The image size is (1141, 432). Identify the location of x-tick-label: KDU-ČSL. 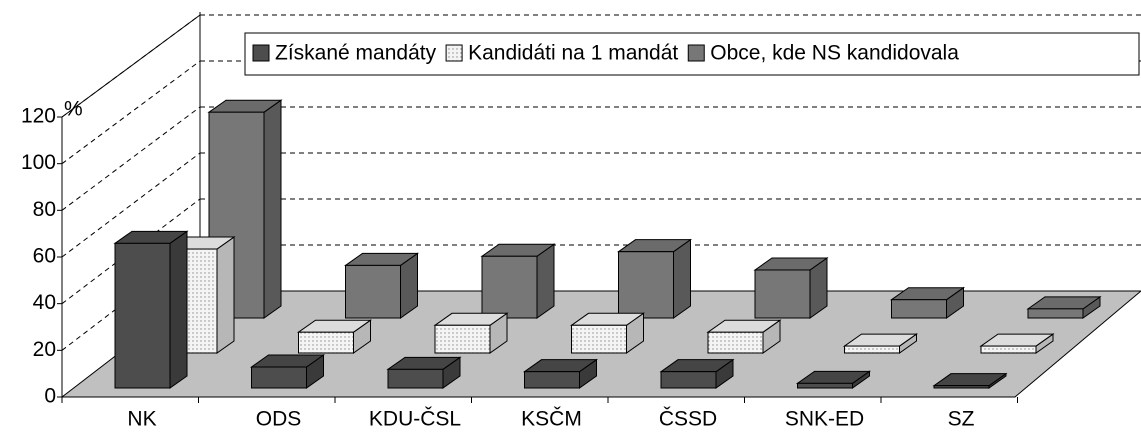
(415, 419).